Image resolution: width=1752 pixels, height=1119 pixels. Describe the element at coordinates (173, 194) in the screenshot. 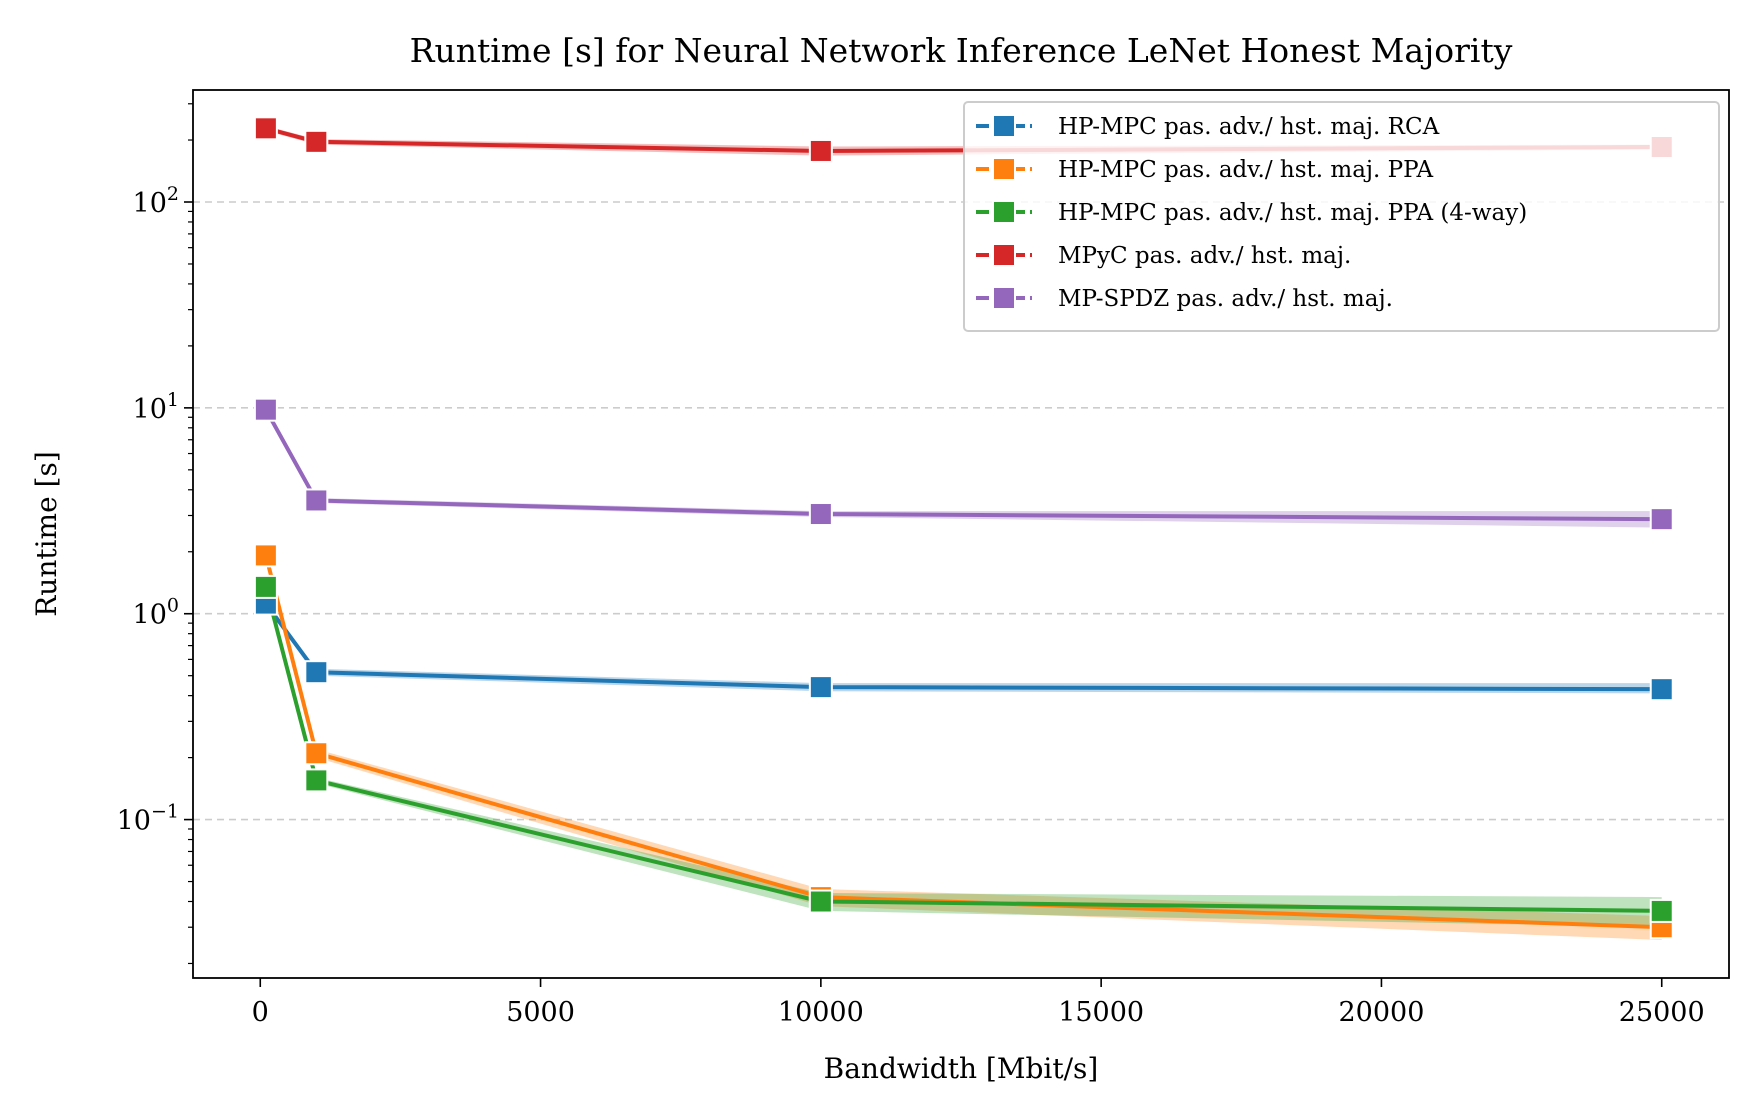

I see `y-tick-label-exp-3: 2` at that location.